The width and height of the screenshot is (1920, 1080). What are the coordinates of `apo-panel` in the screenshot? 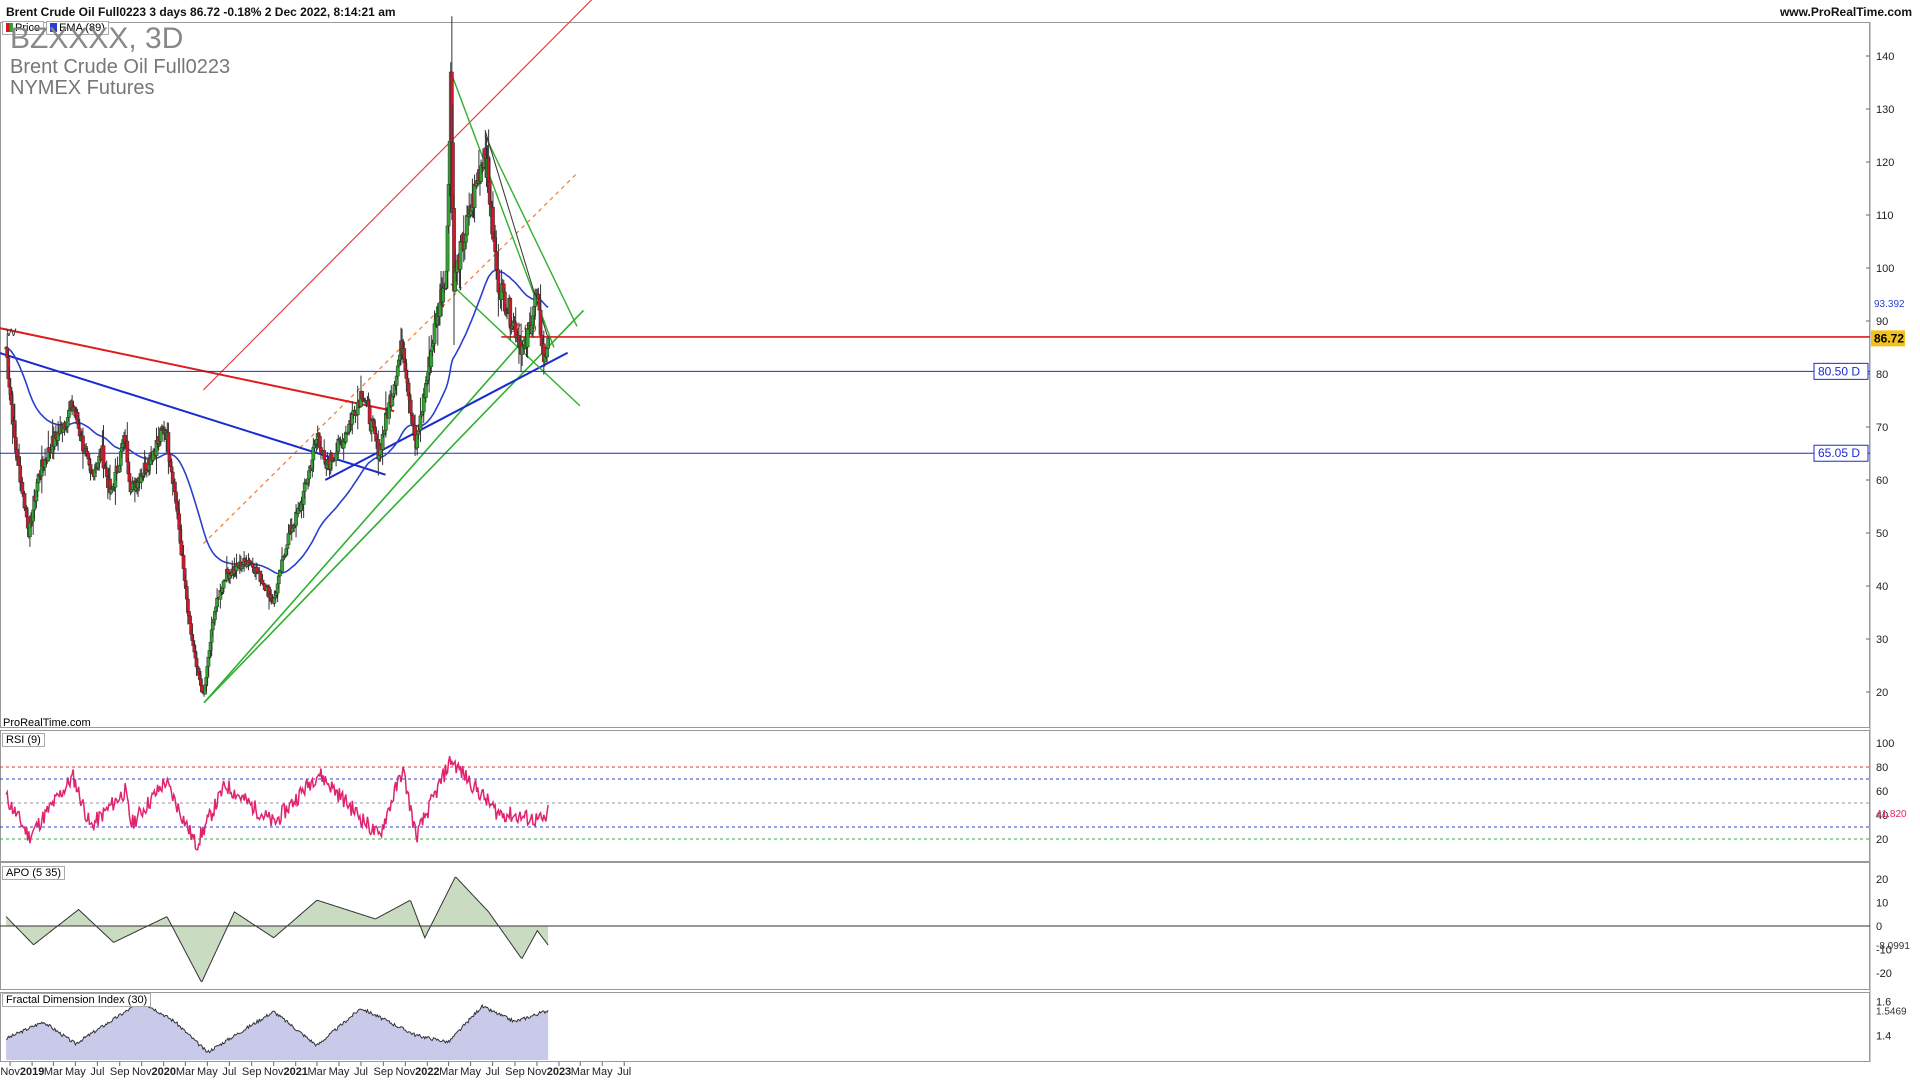 It's located at (935, 929).